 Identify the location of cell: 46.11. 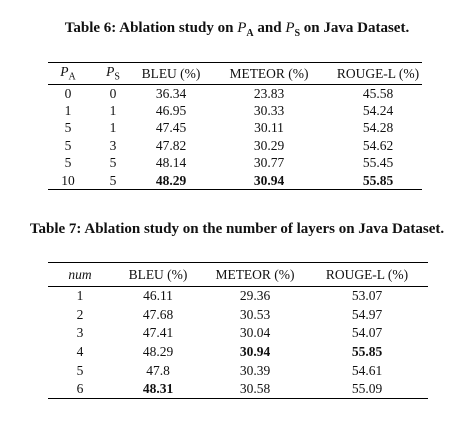
(158, 296).